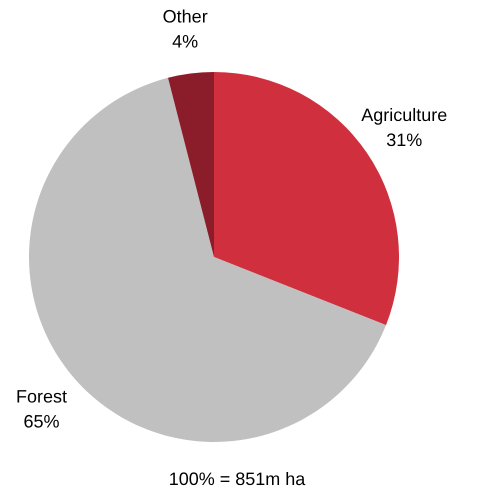  I want to click on pie-slice, so click(191, 164).